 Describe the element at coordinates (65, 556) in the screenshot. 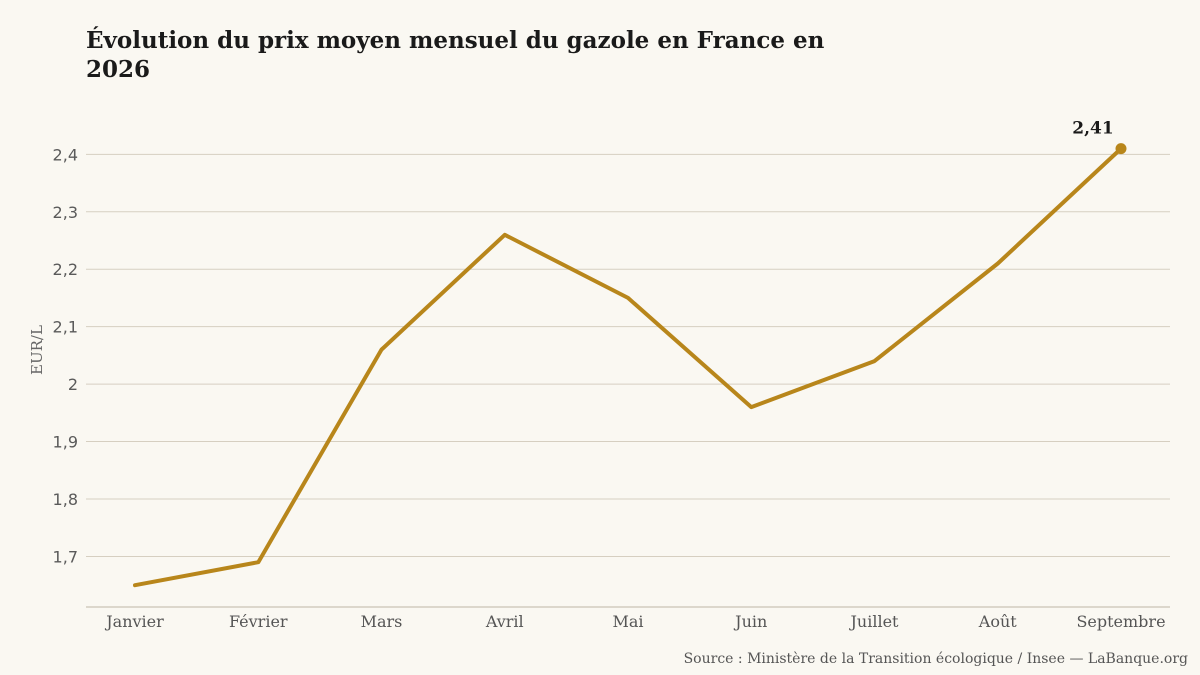

I see `y-tick-label: 1,7` at that location.